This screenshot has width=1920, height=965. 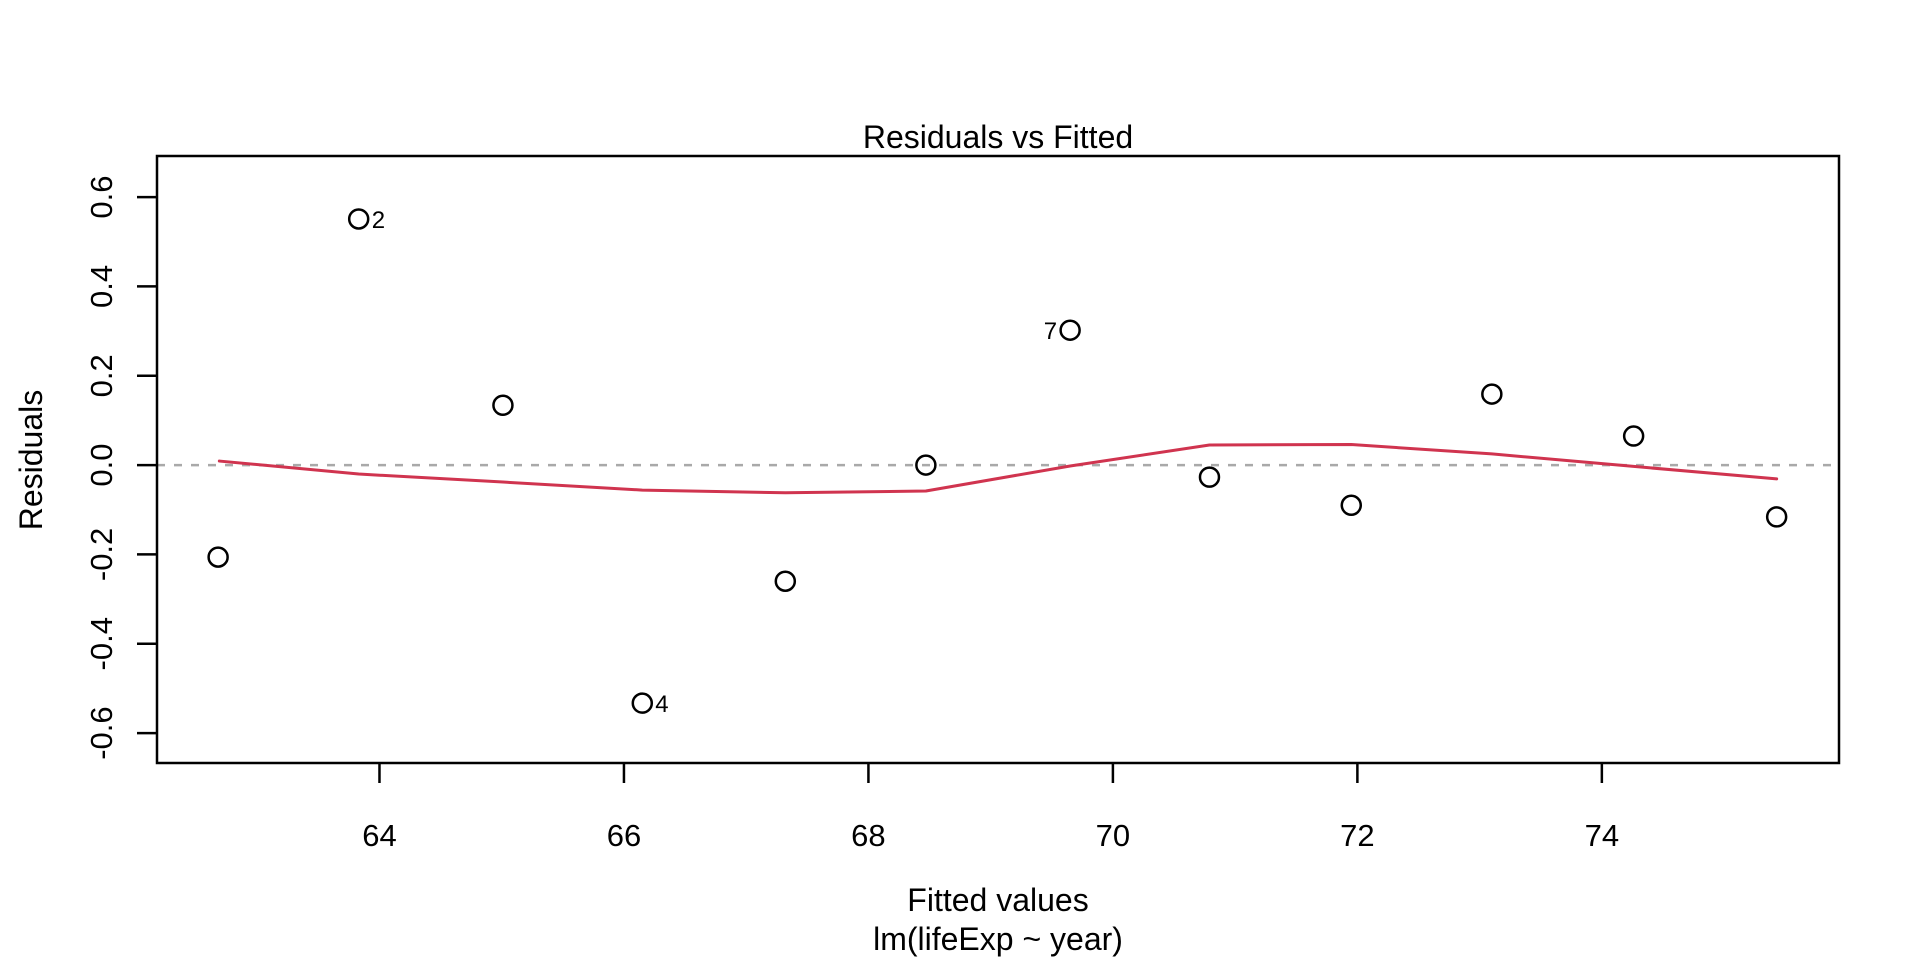 What do you see at coordinates (998, 469) in the screenshot?
I see `lowess-smooth-line` at bounding box center [998, 469].